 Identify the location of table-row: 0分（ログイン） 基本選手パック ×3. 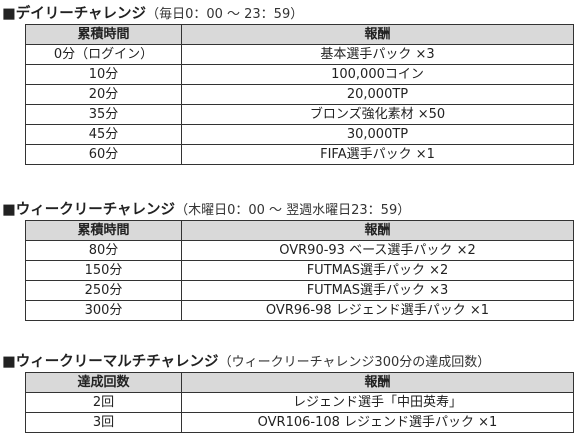
(299, 54).